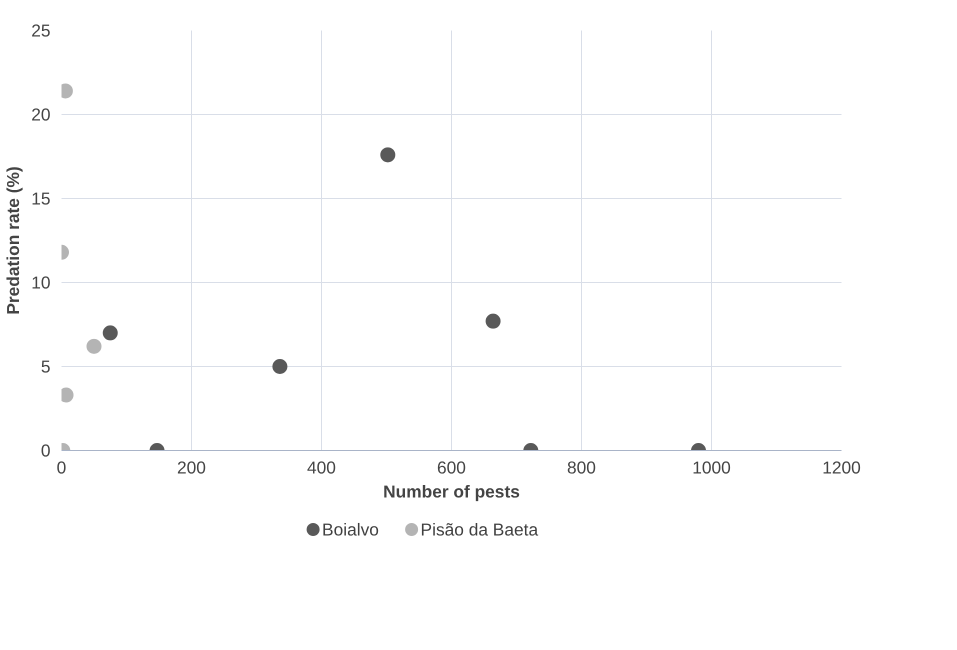 Image resolution: width=957 pixels, height=650 pixels. Describe the element at coordinates (451, 492) in the screenshot. I see `x-axis-title: Number of pests` at that location.